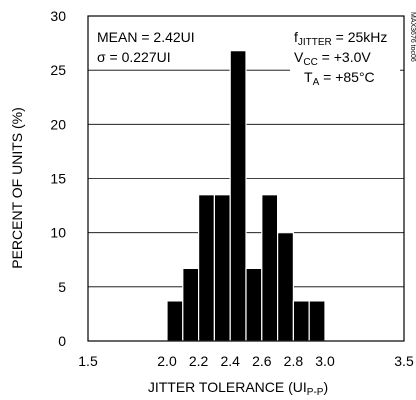 The image size is (416, 400). I want to click on sigma-symbol: σ, so click(101, 57).